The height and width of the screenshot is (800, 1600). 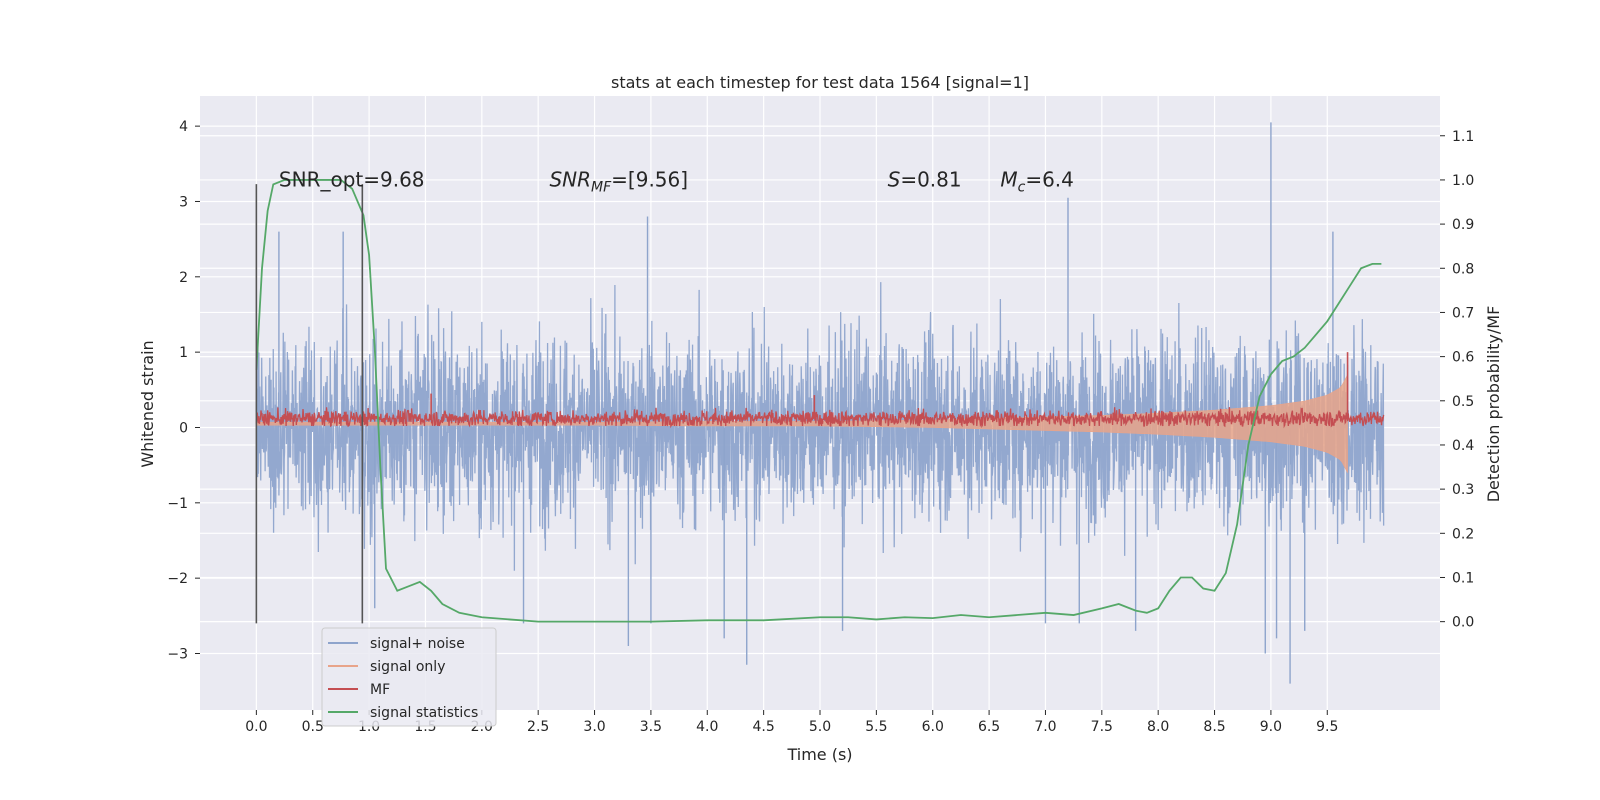 What do you see at coordinates (618, 181) in the screenshot?
I see `annotation: SNRMF=[9.56]` at bounding box center [618, 181].